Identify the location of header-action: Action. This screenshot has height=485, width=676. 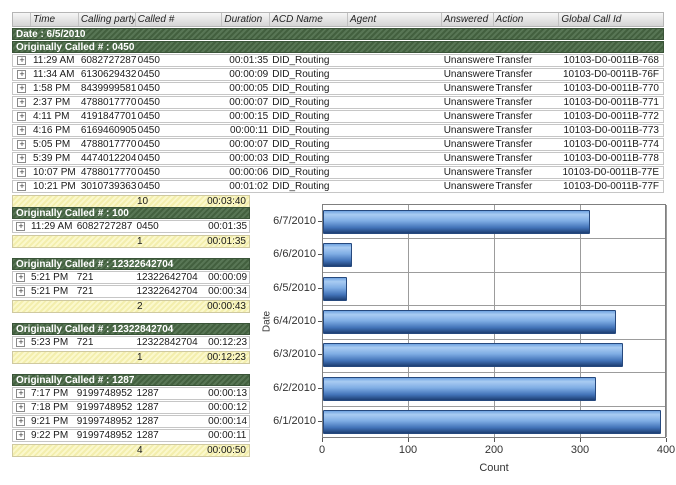
(527, 19).